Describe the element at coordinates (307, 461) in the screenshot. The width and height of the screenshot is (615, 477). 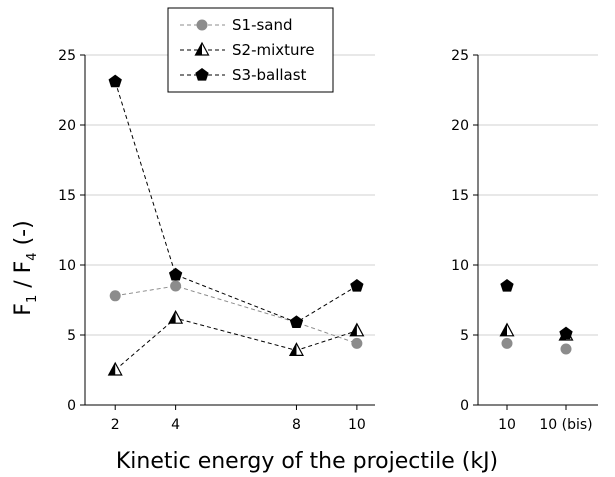
I see `x-axis-title: Kinetic energy of the projectile (kJ)` at that location.